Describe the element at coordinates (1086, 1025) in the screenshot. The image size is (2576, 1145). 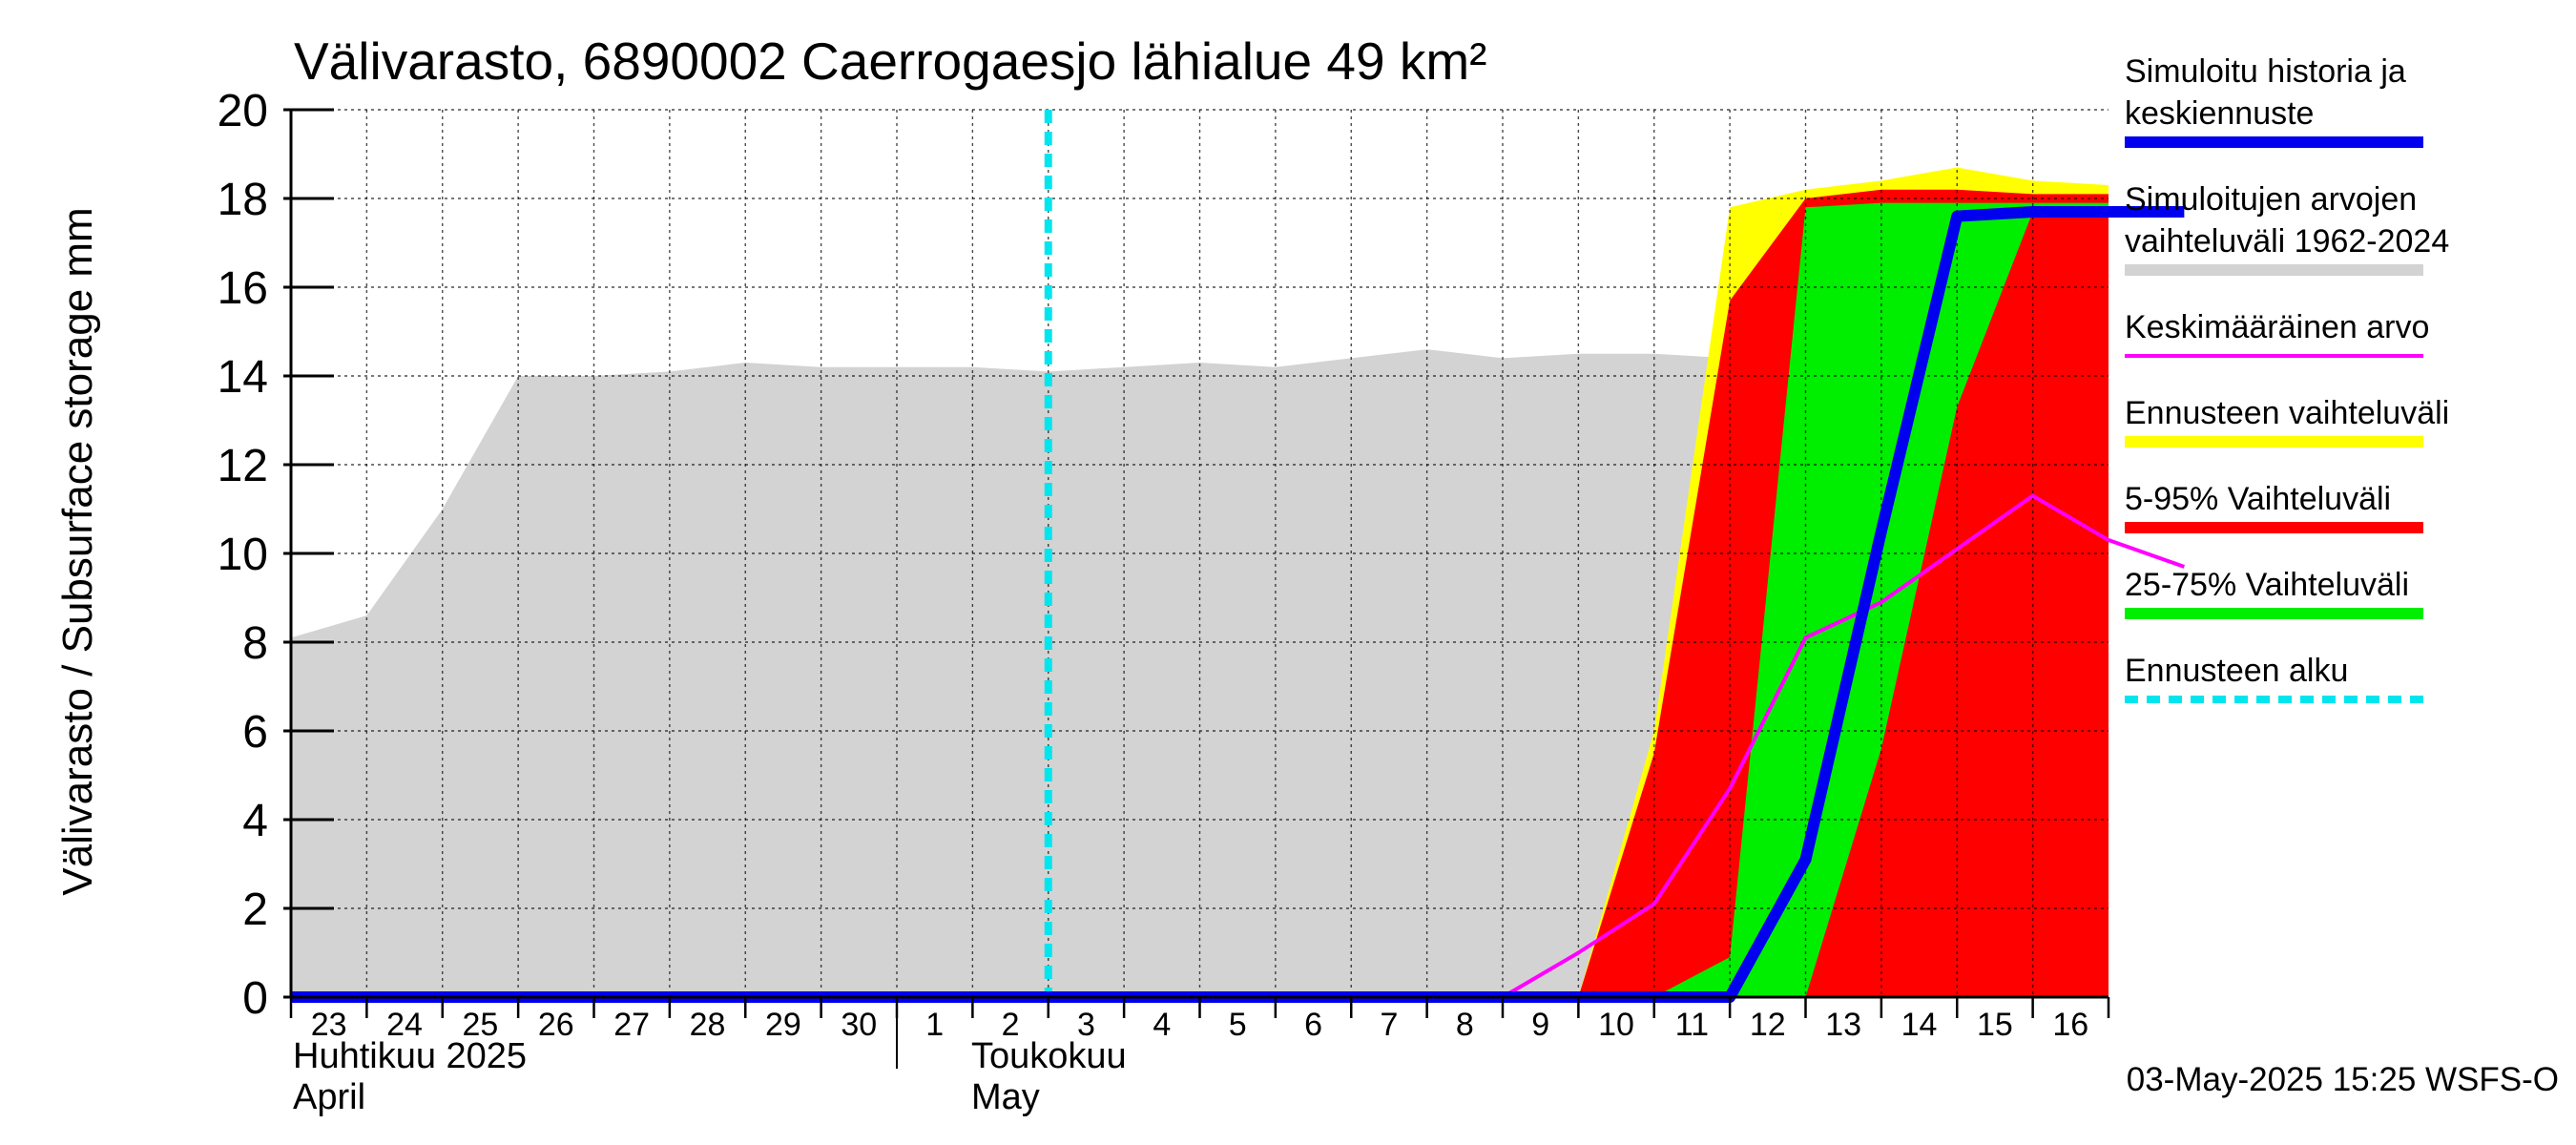
I see `x-tick-label-10: 3` at that location.